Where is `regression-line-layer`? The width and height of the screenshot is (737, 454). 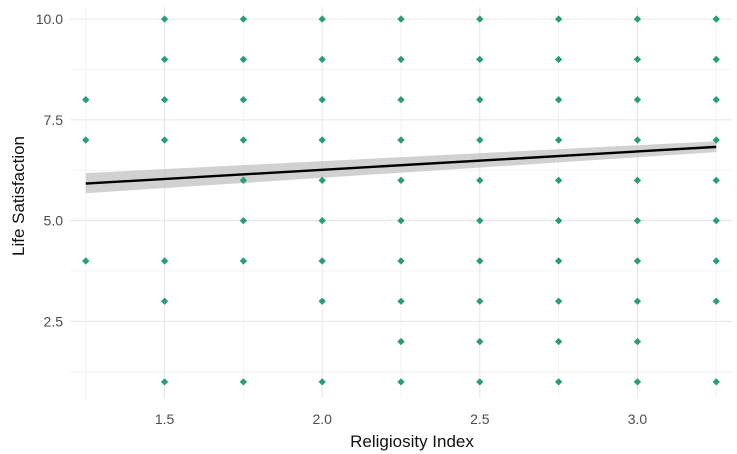 regression-line-layer is located at coordinates (401, 165).